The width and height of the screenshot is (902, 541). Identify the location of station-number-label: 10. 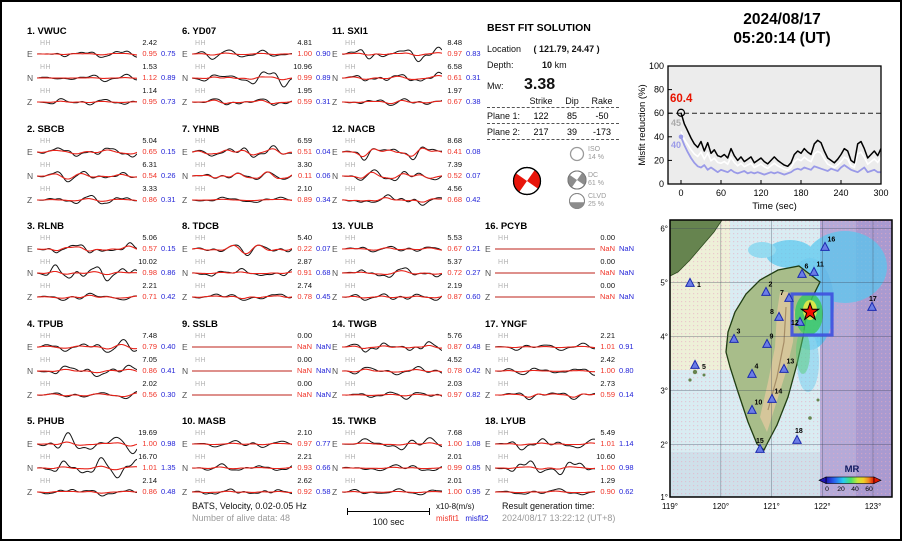
(759, 403).